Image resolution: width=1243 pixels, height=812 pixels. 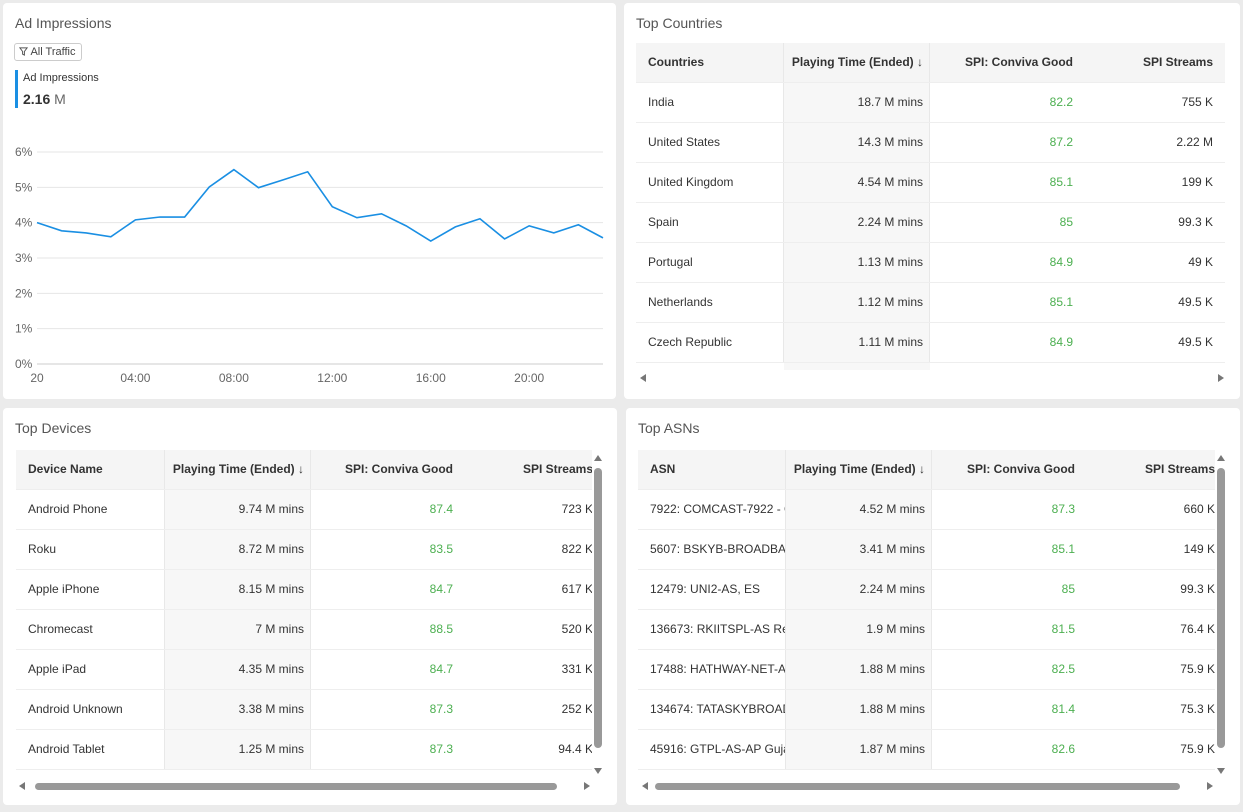 What do you see at coordinates (304, 750) in the screenshot?
I see `table-row: Android Tablet 1.25 M mins 87.3 94.4 K` at bounding box center [304, 750].